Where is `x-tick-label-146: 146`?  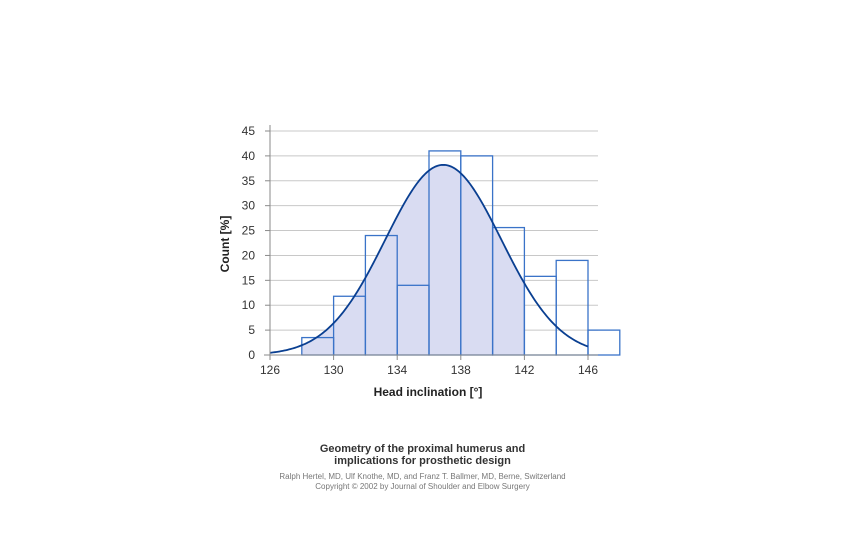
x-tick-label-146: 146 is located at coordinates (588, 370).